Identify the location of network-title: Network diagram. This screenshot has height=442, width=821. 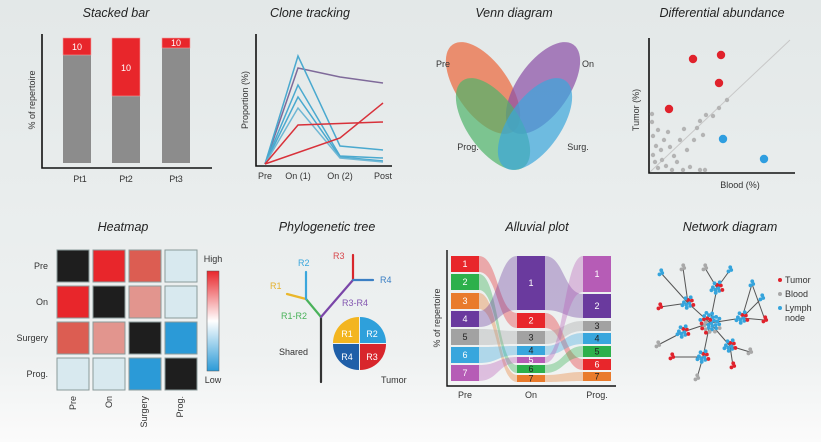
(730, 227).